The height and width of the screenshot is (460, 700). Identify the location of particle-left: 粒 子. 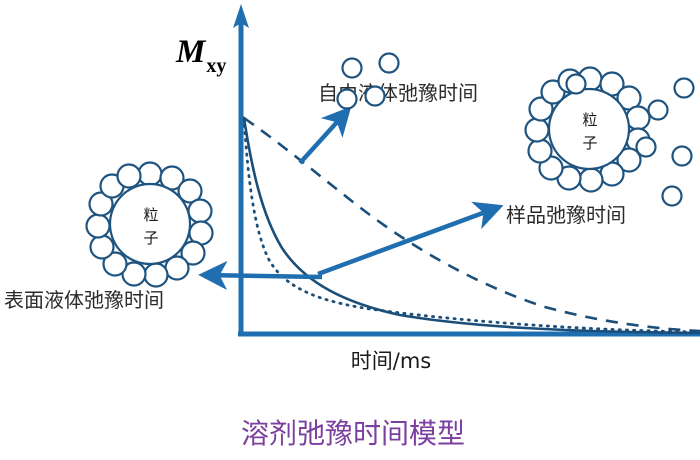
(149, 224).